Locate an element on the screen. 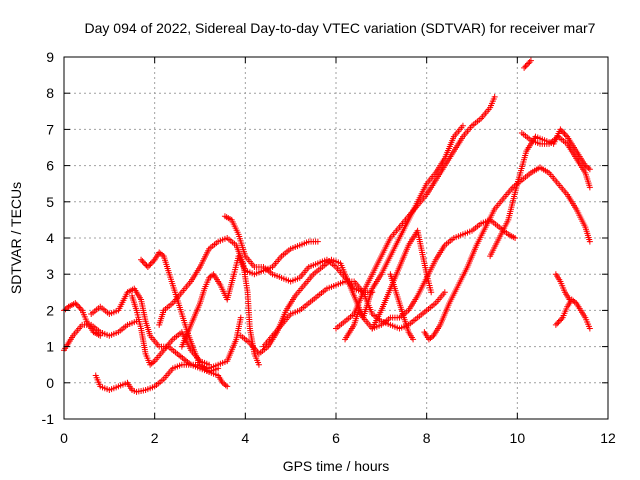 The height and width of the screenshot is (480, 640). y-tick-label: 2 is located at coordinates (50, 310).